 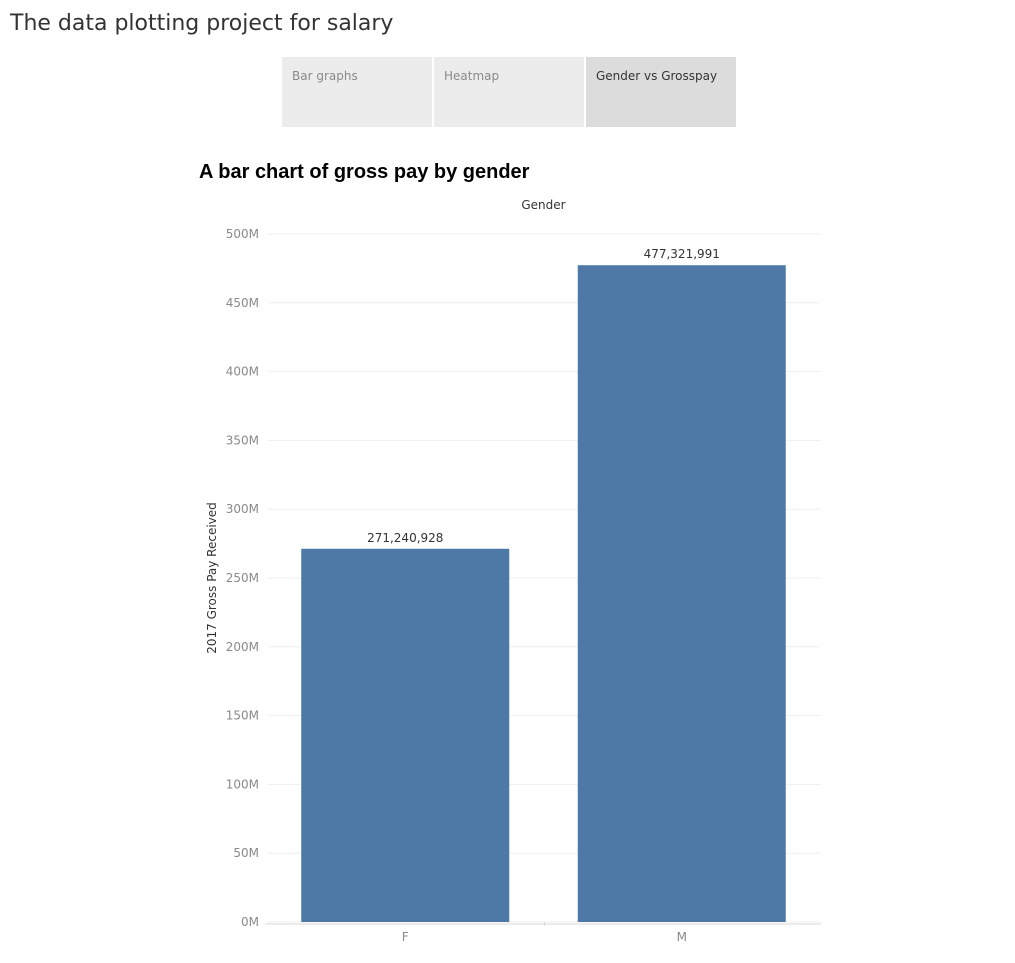 I want to click on y-axis-title: 2017 Gross Pay Received, so click(x=212, y=578).